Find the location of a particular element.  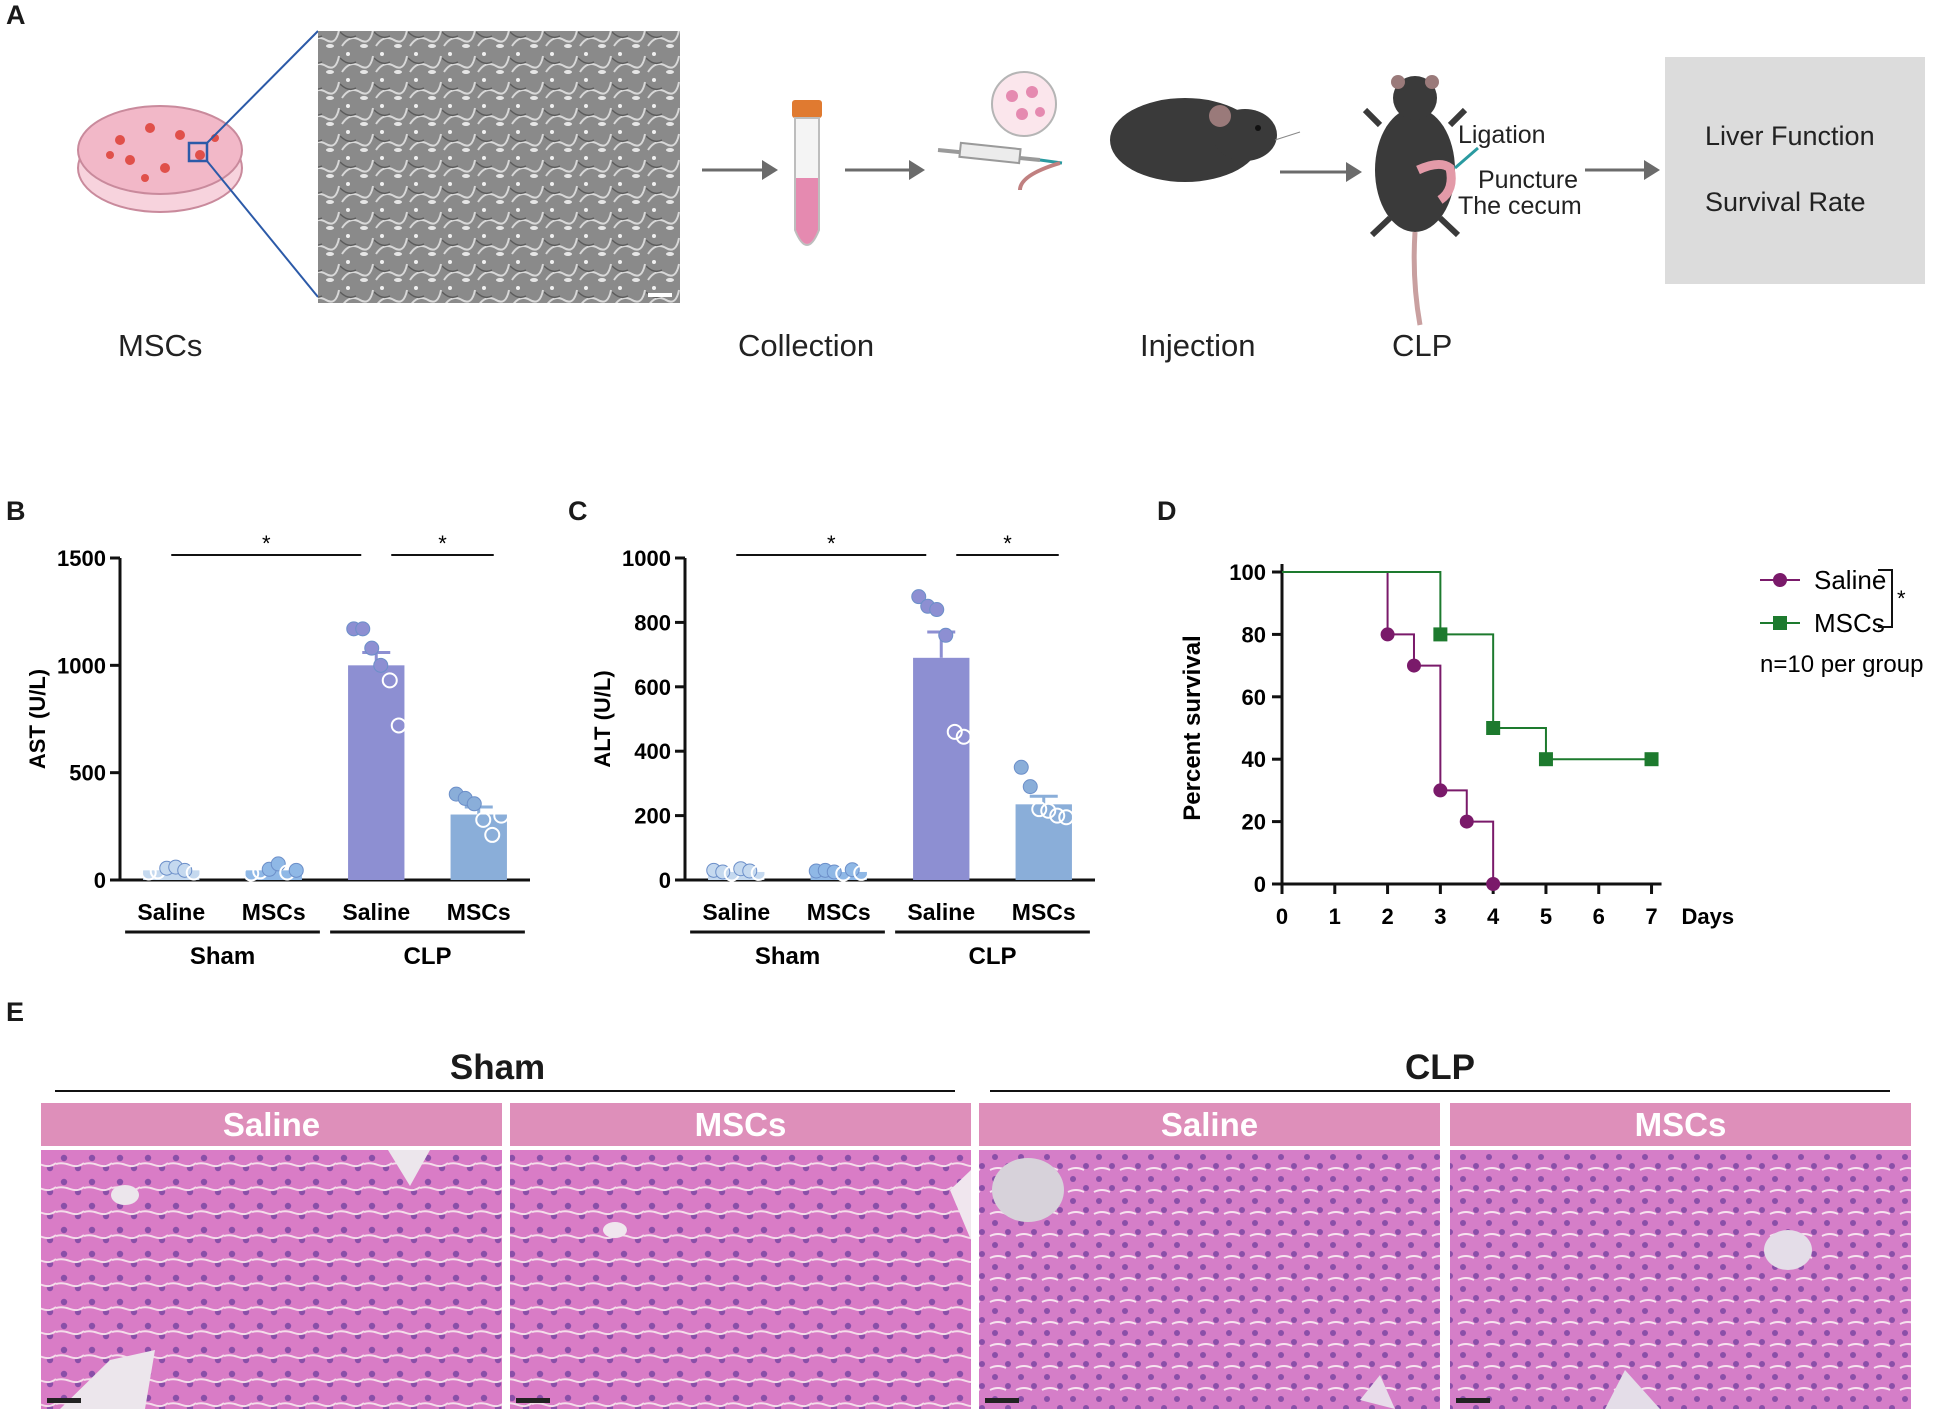

y-axis-label: AST (U/L) is located at coordinates (37, 719).